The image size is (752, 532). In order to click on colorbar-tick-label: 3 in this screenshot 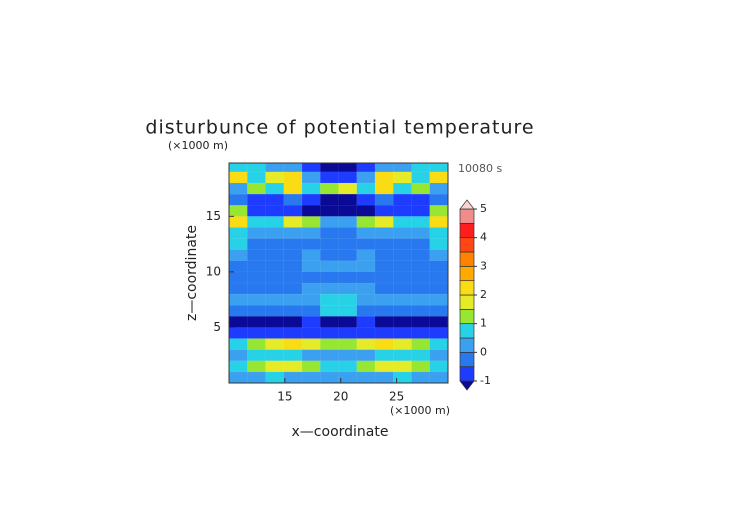, I will do `click(483, 265)`.